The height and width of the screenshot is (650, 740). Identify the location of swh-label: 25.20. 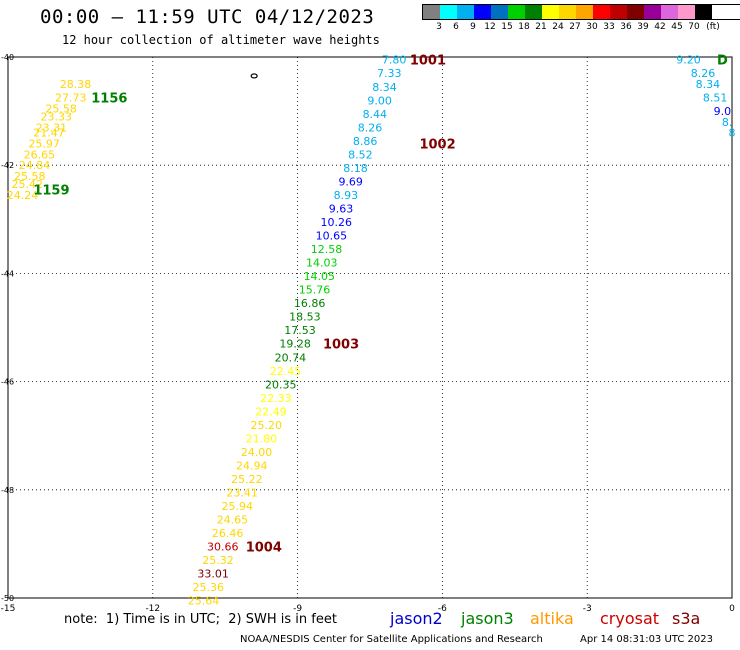
(266, 425).